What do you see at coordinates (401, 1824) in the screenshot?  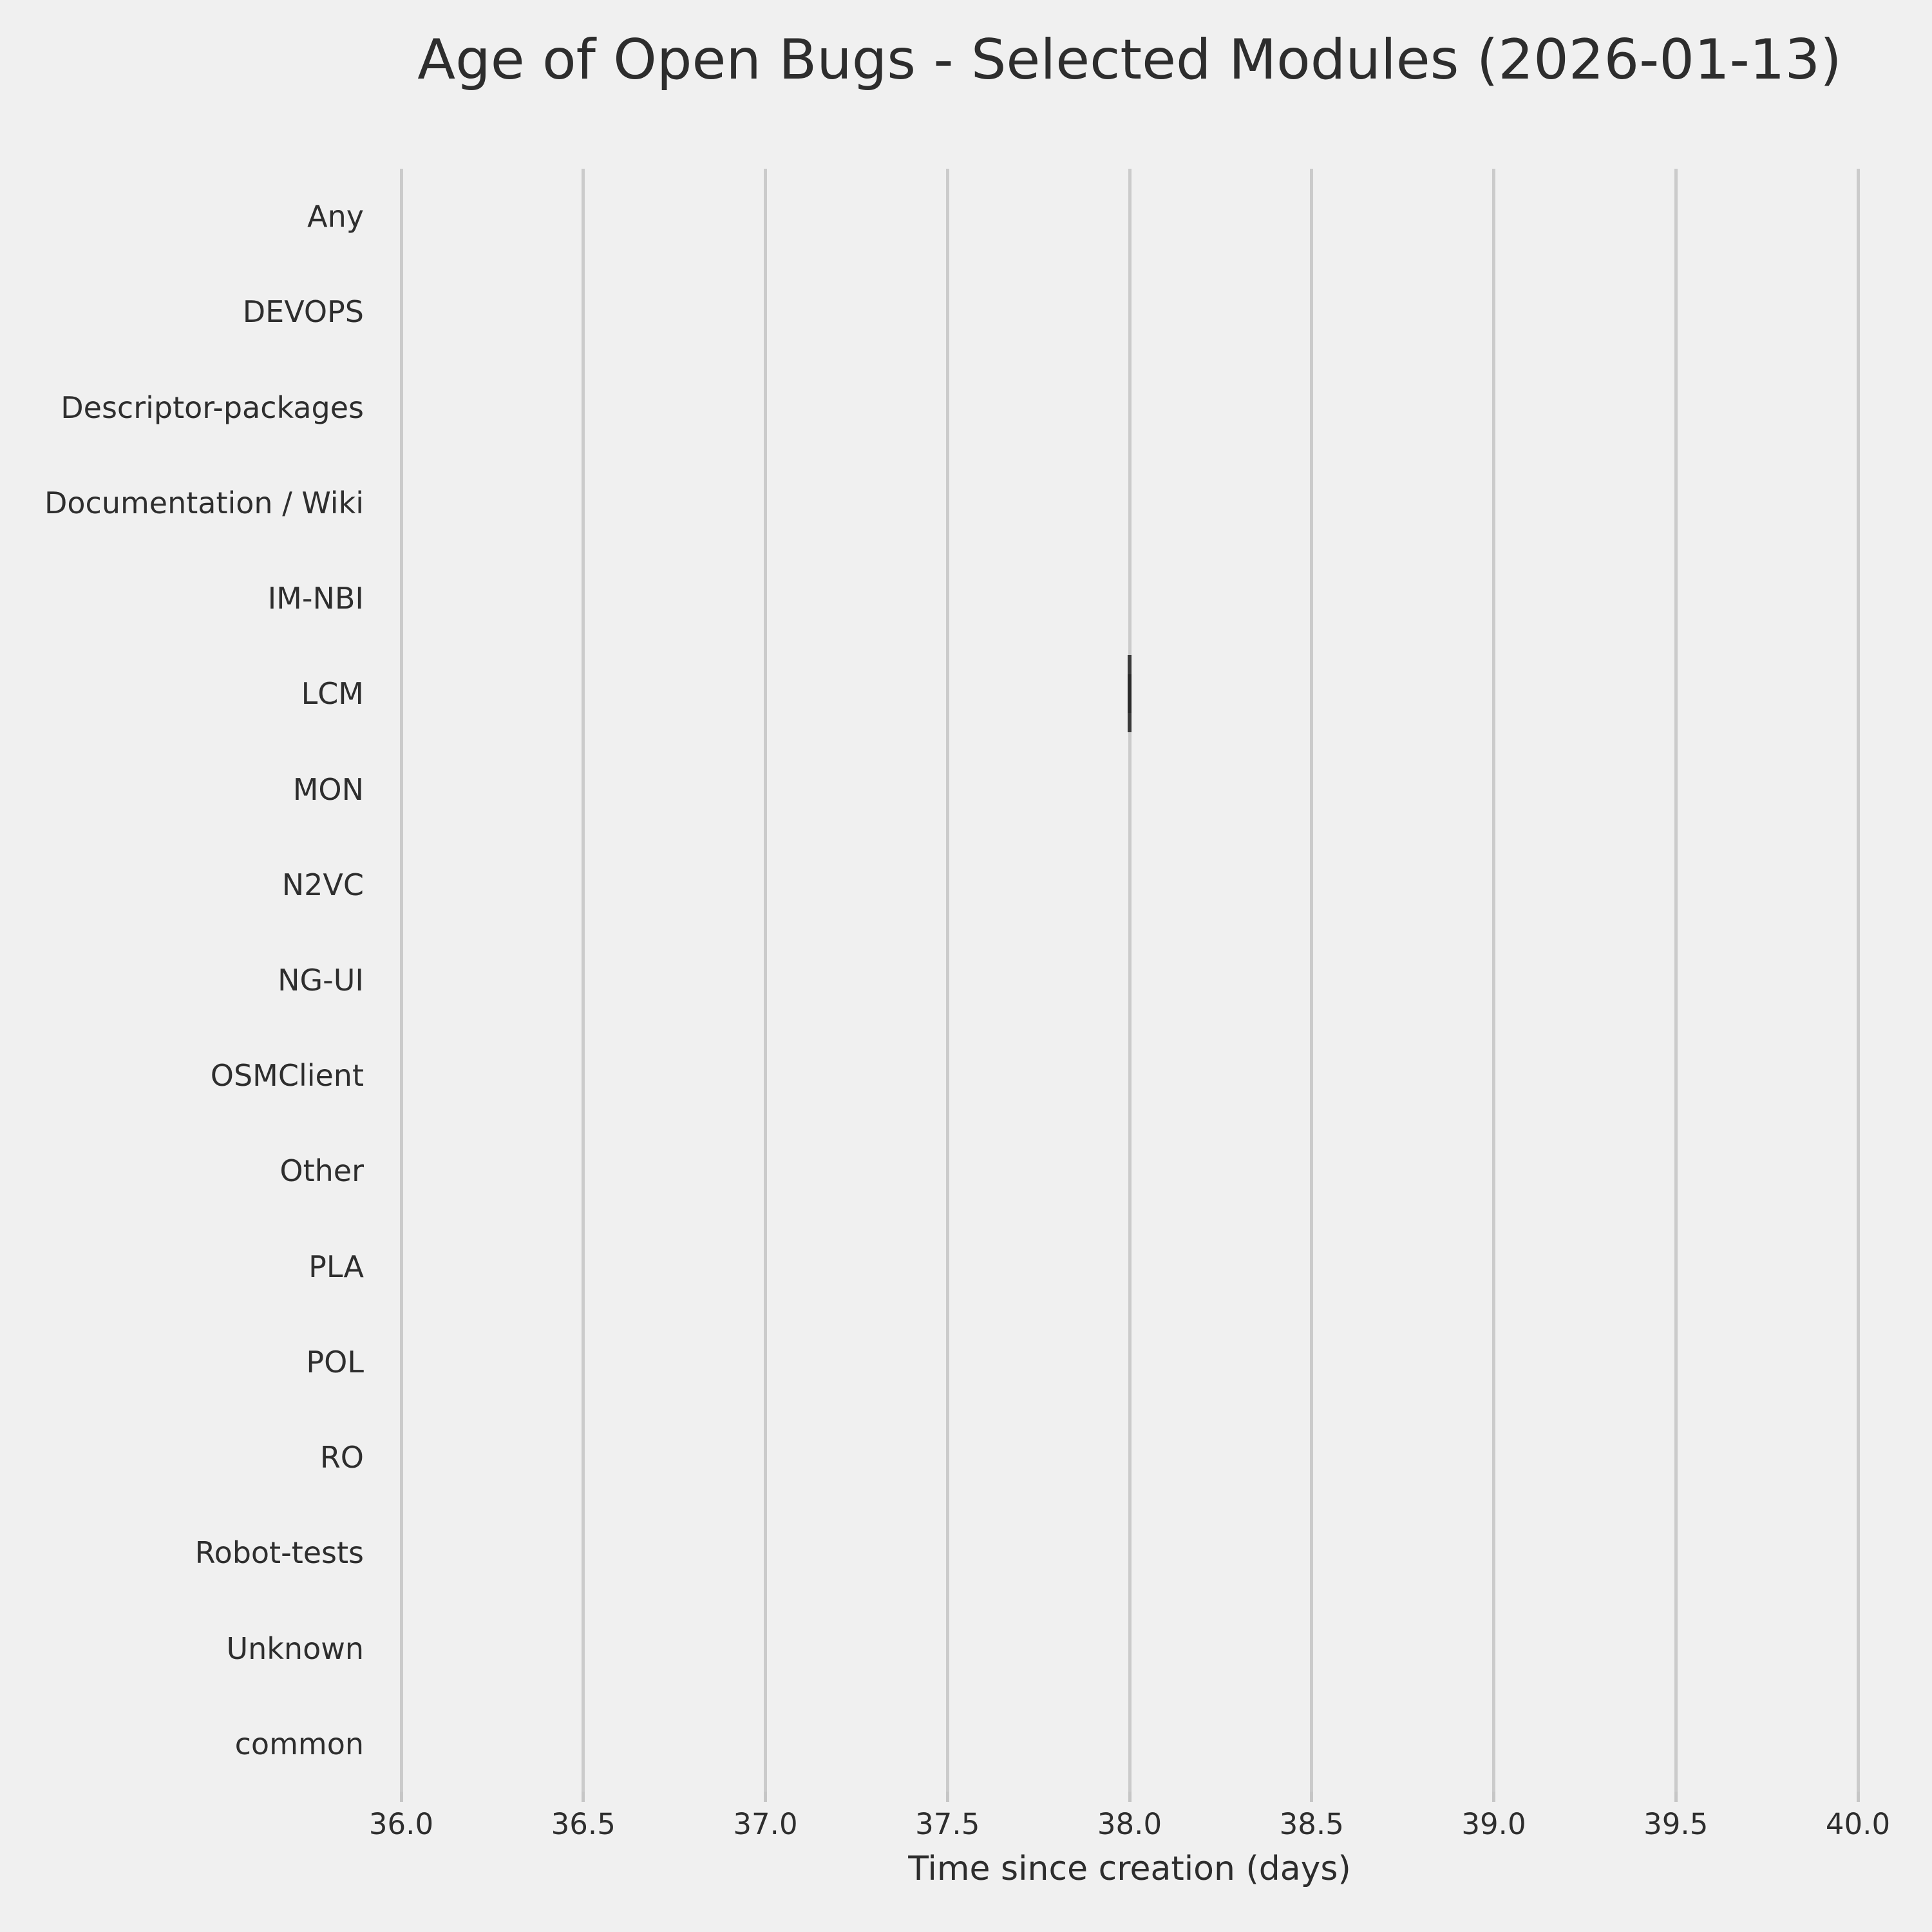 I see `x-tick-label-36.0: 36.0` at bounding box center [401, 1824].